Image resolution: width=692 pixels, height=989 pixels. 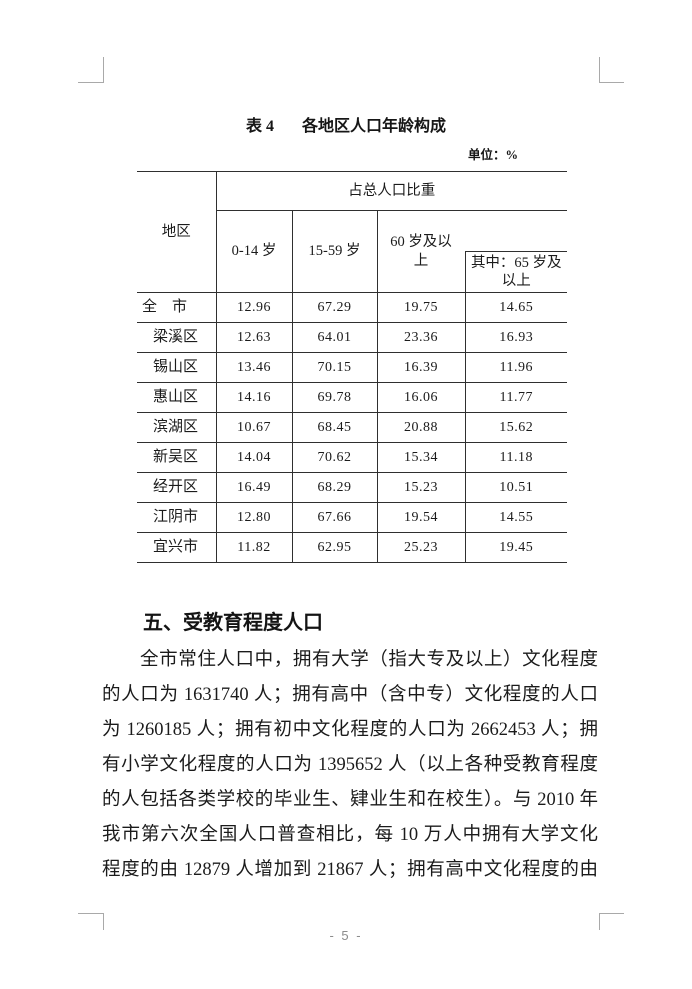 I want to click on region-cell: 新吴区, so click(x=177, y=457).